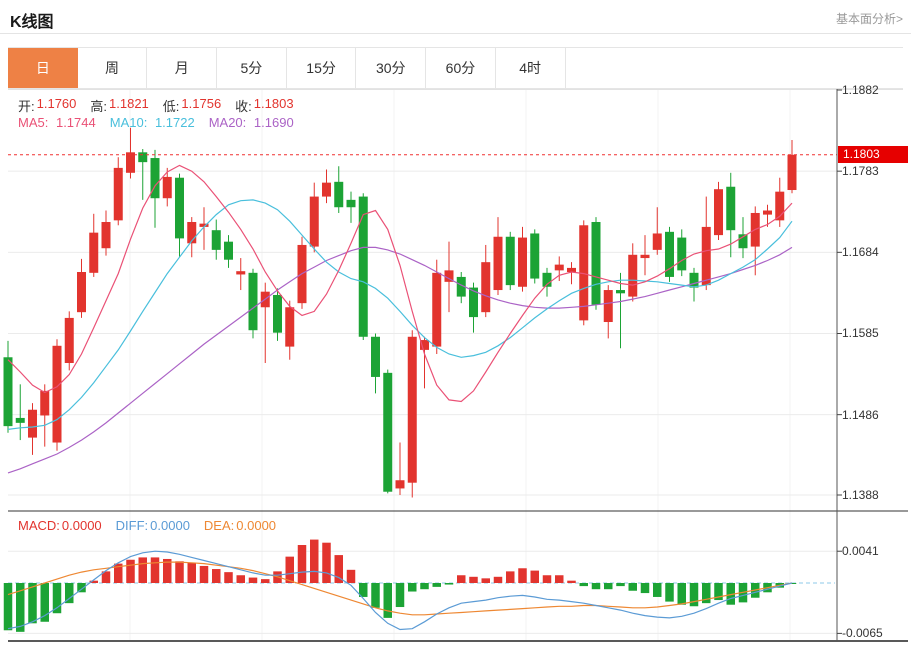 The image size is (911, 649). Describe the element at coordinates (455, 33) in the screenshot. I see `header-divider` at that location.